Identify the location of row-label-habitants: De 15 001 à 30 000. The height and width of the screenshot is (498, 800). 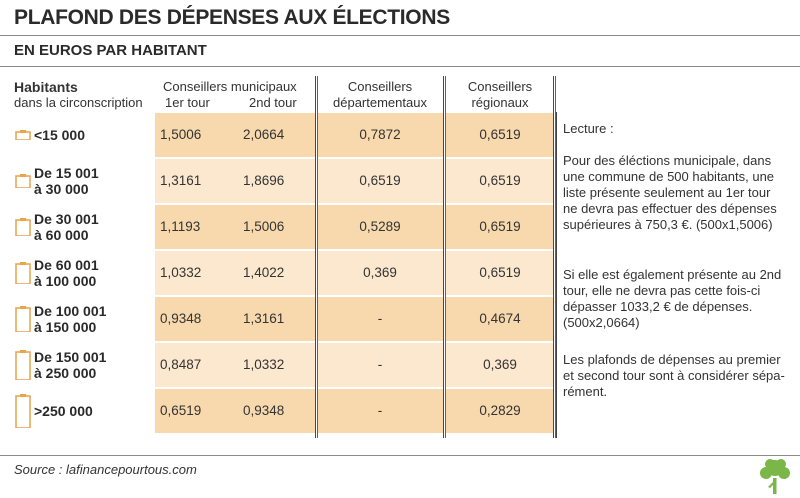
(84, 181).